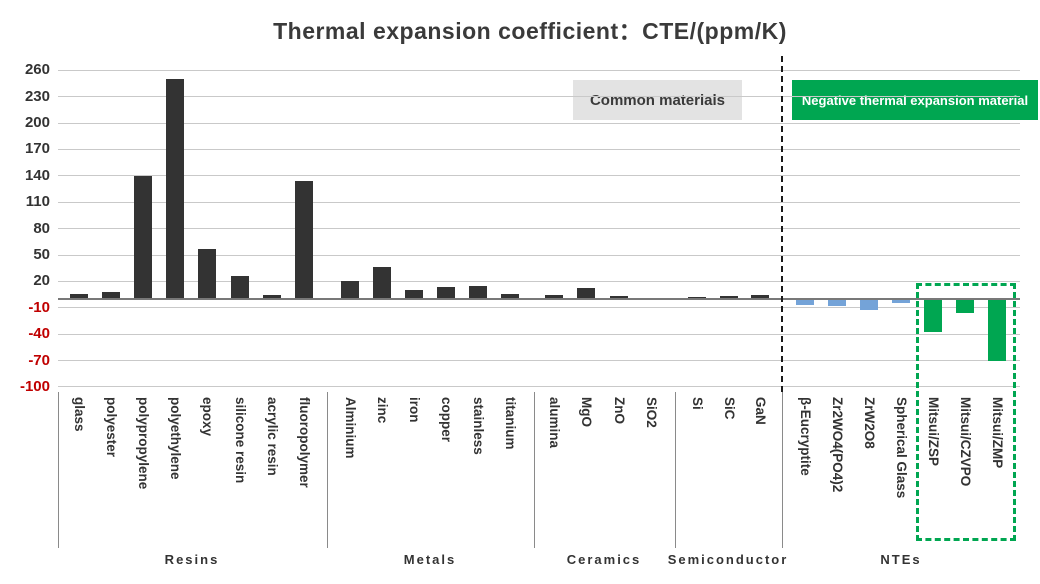 The width and height of the screenshot is (1040, 584). I want to click on bar-alumina, so click(554, 296).